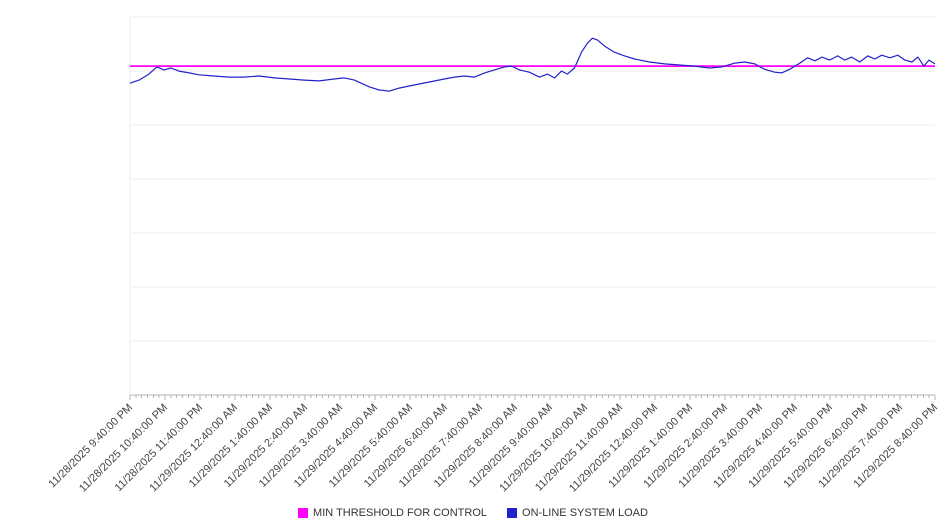 Image resolution: width=946 pixels, height=526 pixels. Describe the element at coordinates (585, 513) in the screenshot. I see `system-load-legend-label: ON-LINE SYSTEM LOAD` at that location.